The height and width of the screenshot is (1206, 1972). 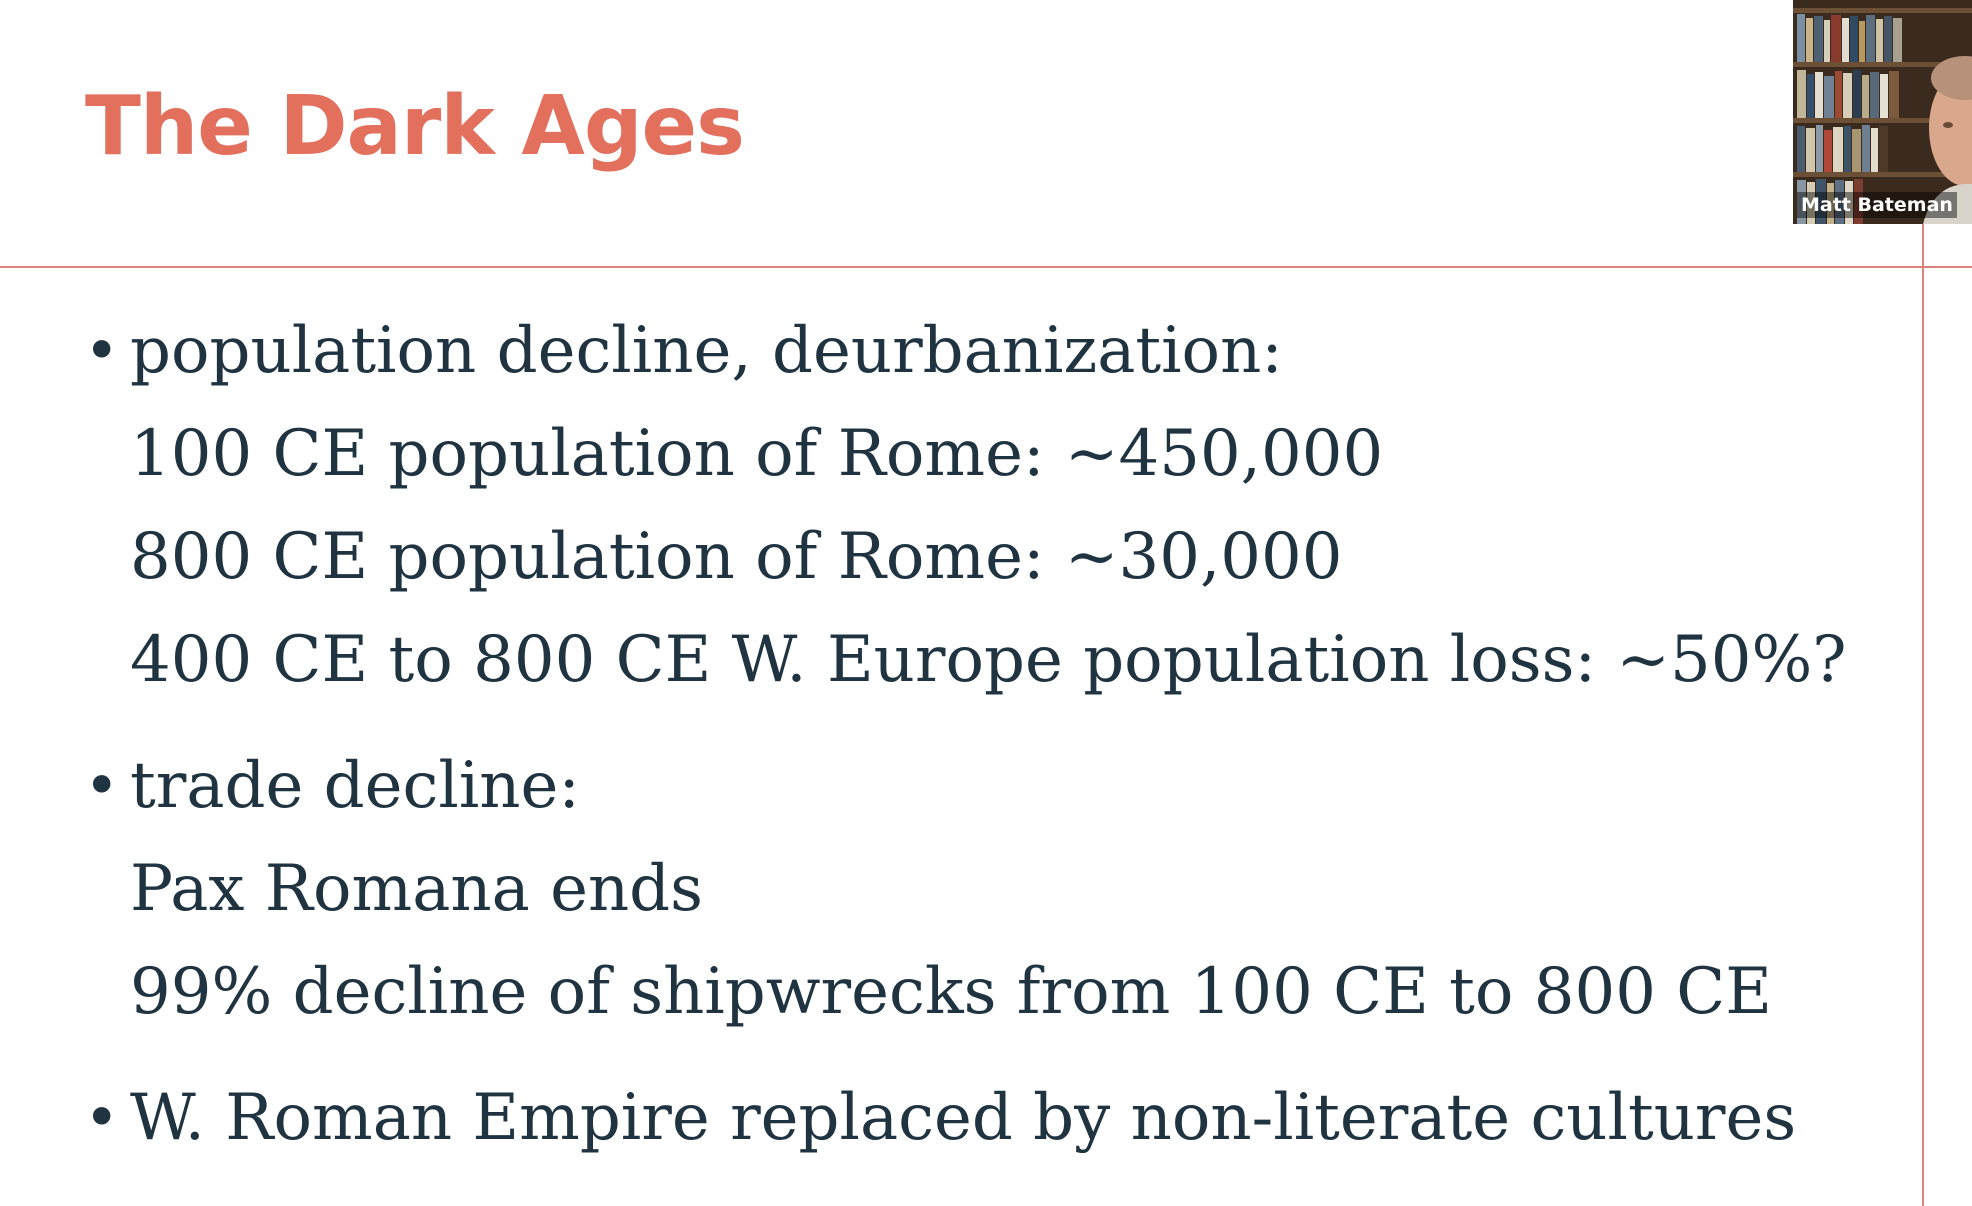 I want to click on bullet-subline: Pax Romana ends, so click(x=416, y=889).